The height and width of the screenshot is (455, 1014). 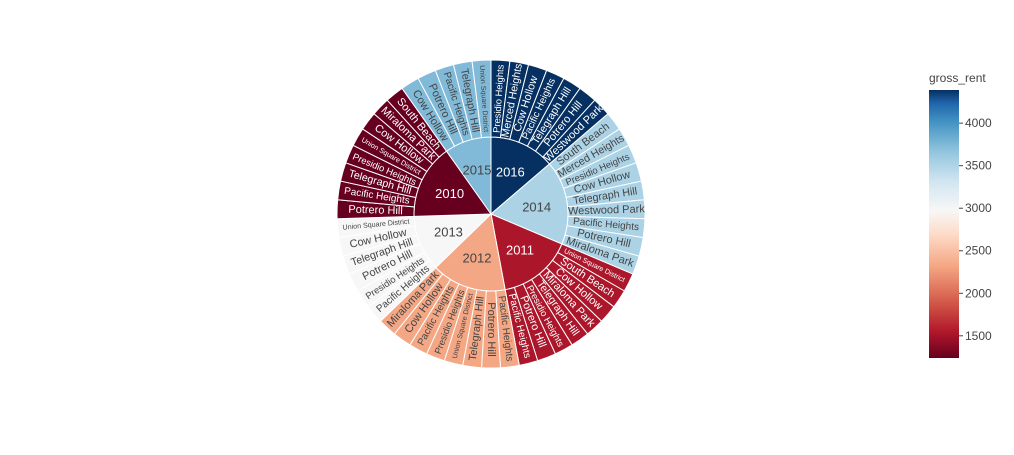 I want to click on sector-label-2010-potrero-hill: Potrero Hill, so click(x=375, y=211).